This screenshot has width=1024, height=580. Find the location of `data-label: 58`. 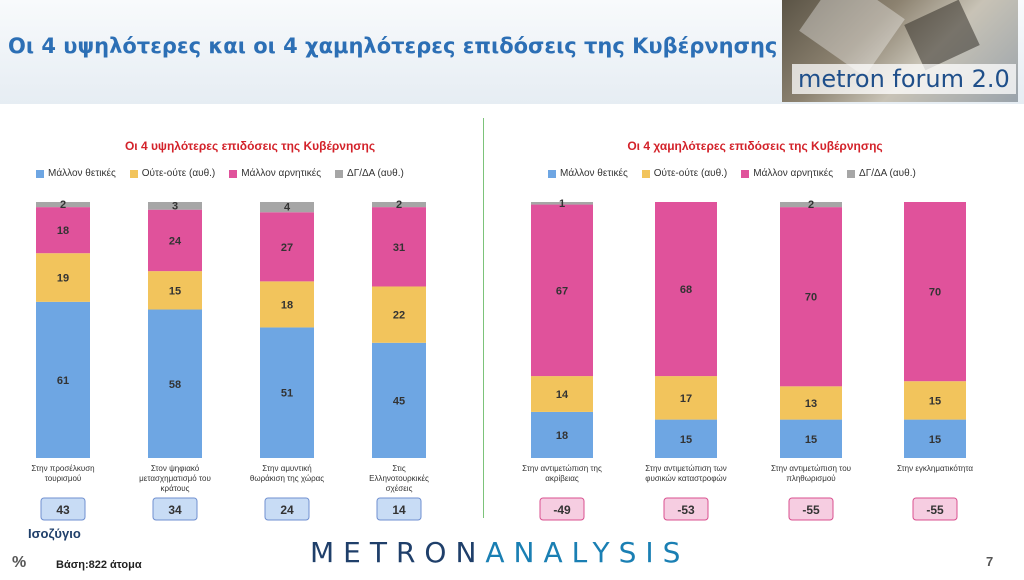

data-label: 58 is located at coordinates (175, 385).